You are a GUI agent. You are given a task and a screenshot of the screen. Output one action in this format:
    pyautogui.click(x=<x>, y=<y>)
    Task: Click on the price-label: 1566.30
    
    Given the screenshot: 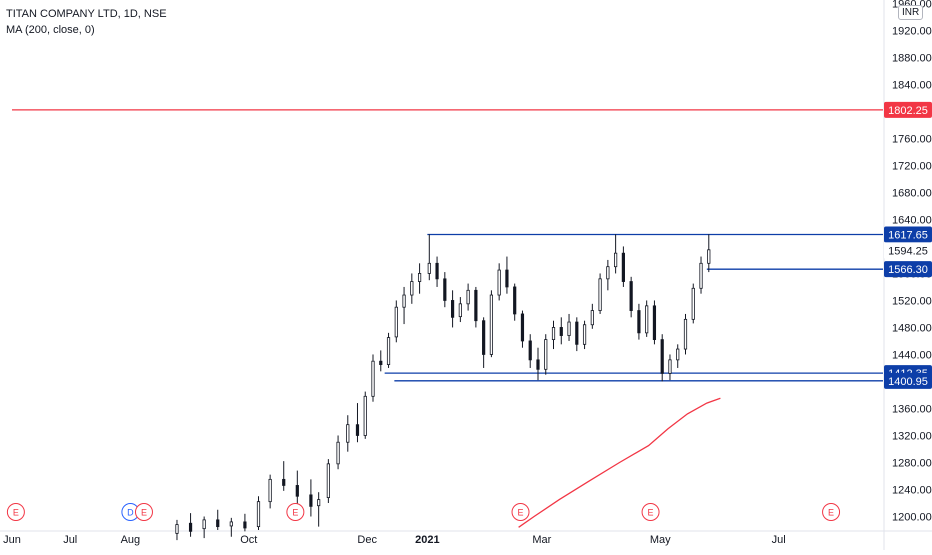 What is the action you would take?
    pyautogui.click(x=908, y=269)
    